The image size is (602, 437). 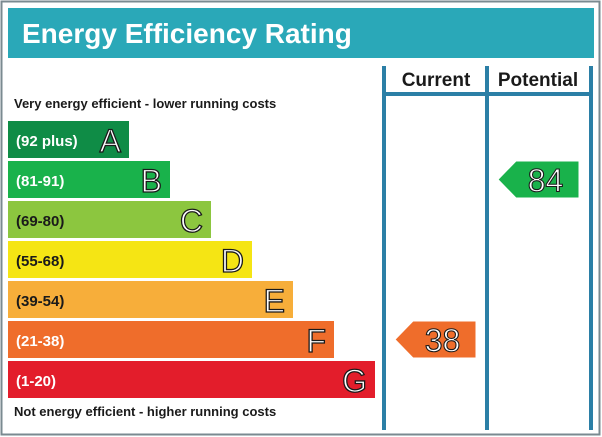 I want to click on potential-rating-arrow: 84, so click(x=538, y=179).